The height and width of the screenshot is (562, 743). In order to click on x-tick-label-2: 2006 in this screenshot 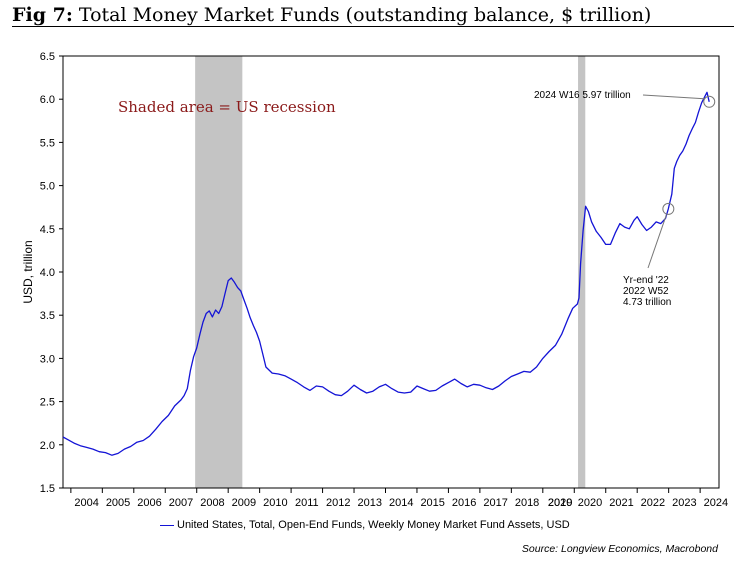, I will do `click(149, 503)`.